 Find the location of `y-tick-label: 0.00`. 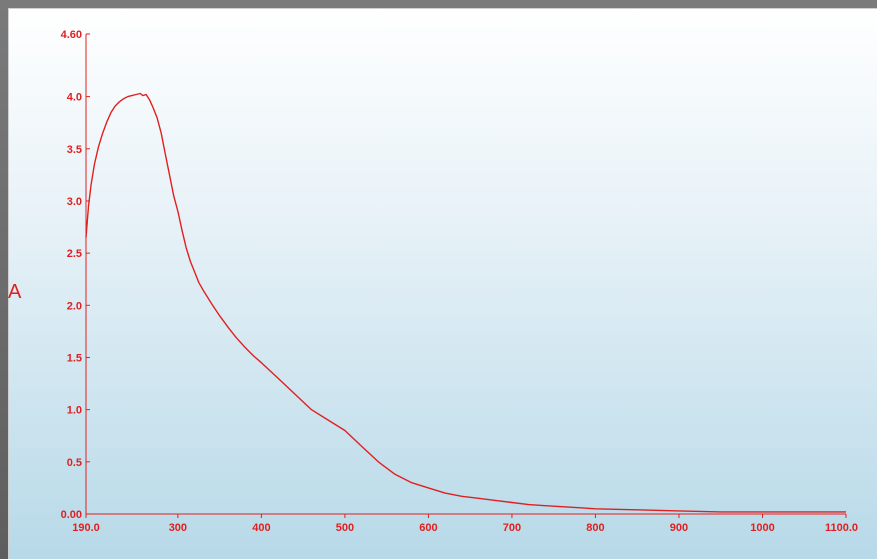

y-tick-label: 0.00 is located at coordinates (71, 515).